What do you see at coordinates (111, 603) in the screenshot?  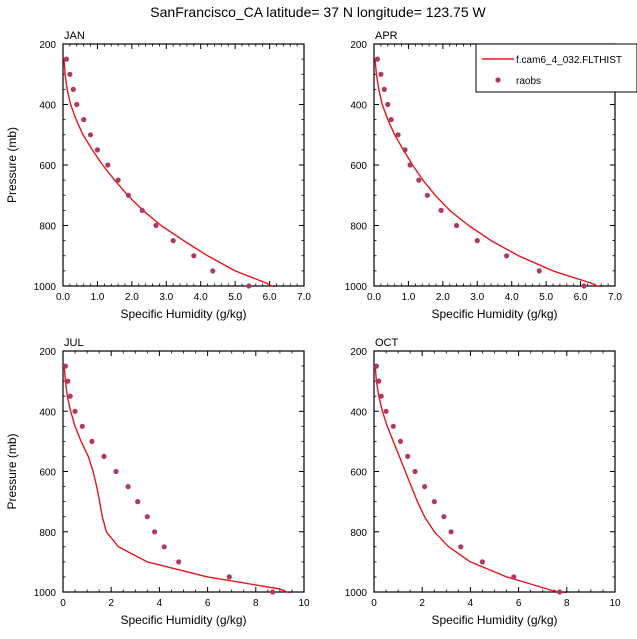 I see `x-tick-label: 2` at bounding box center [111, 603].